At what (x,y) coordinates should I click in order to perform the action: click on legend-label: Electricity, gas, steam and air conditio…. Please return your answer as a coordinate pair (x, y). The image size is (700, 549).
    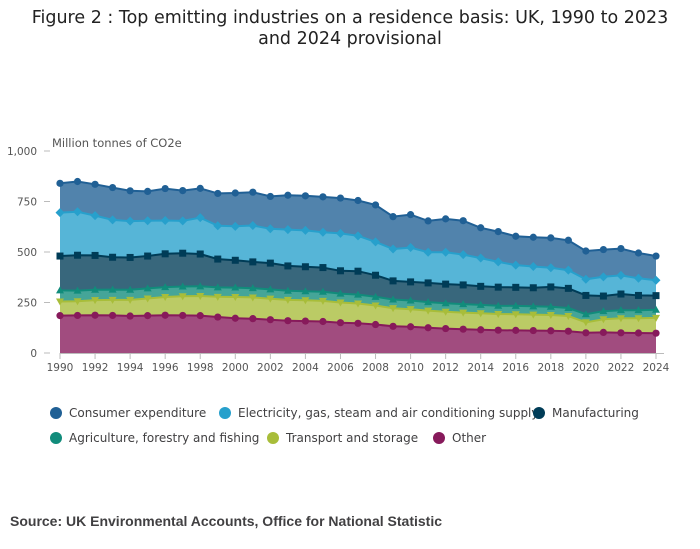
    Looking at the image, I should click on (388, 413).